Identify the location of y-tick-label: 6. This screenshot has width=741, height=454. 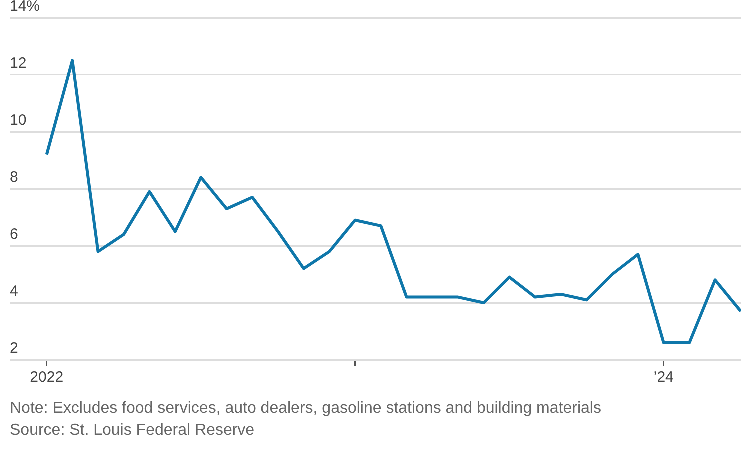
(14, 235).